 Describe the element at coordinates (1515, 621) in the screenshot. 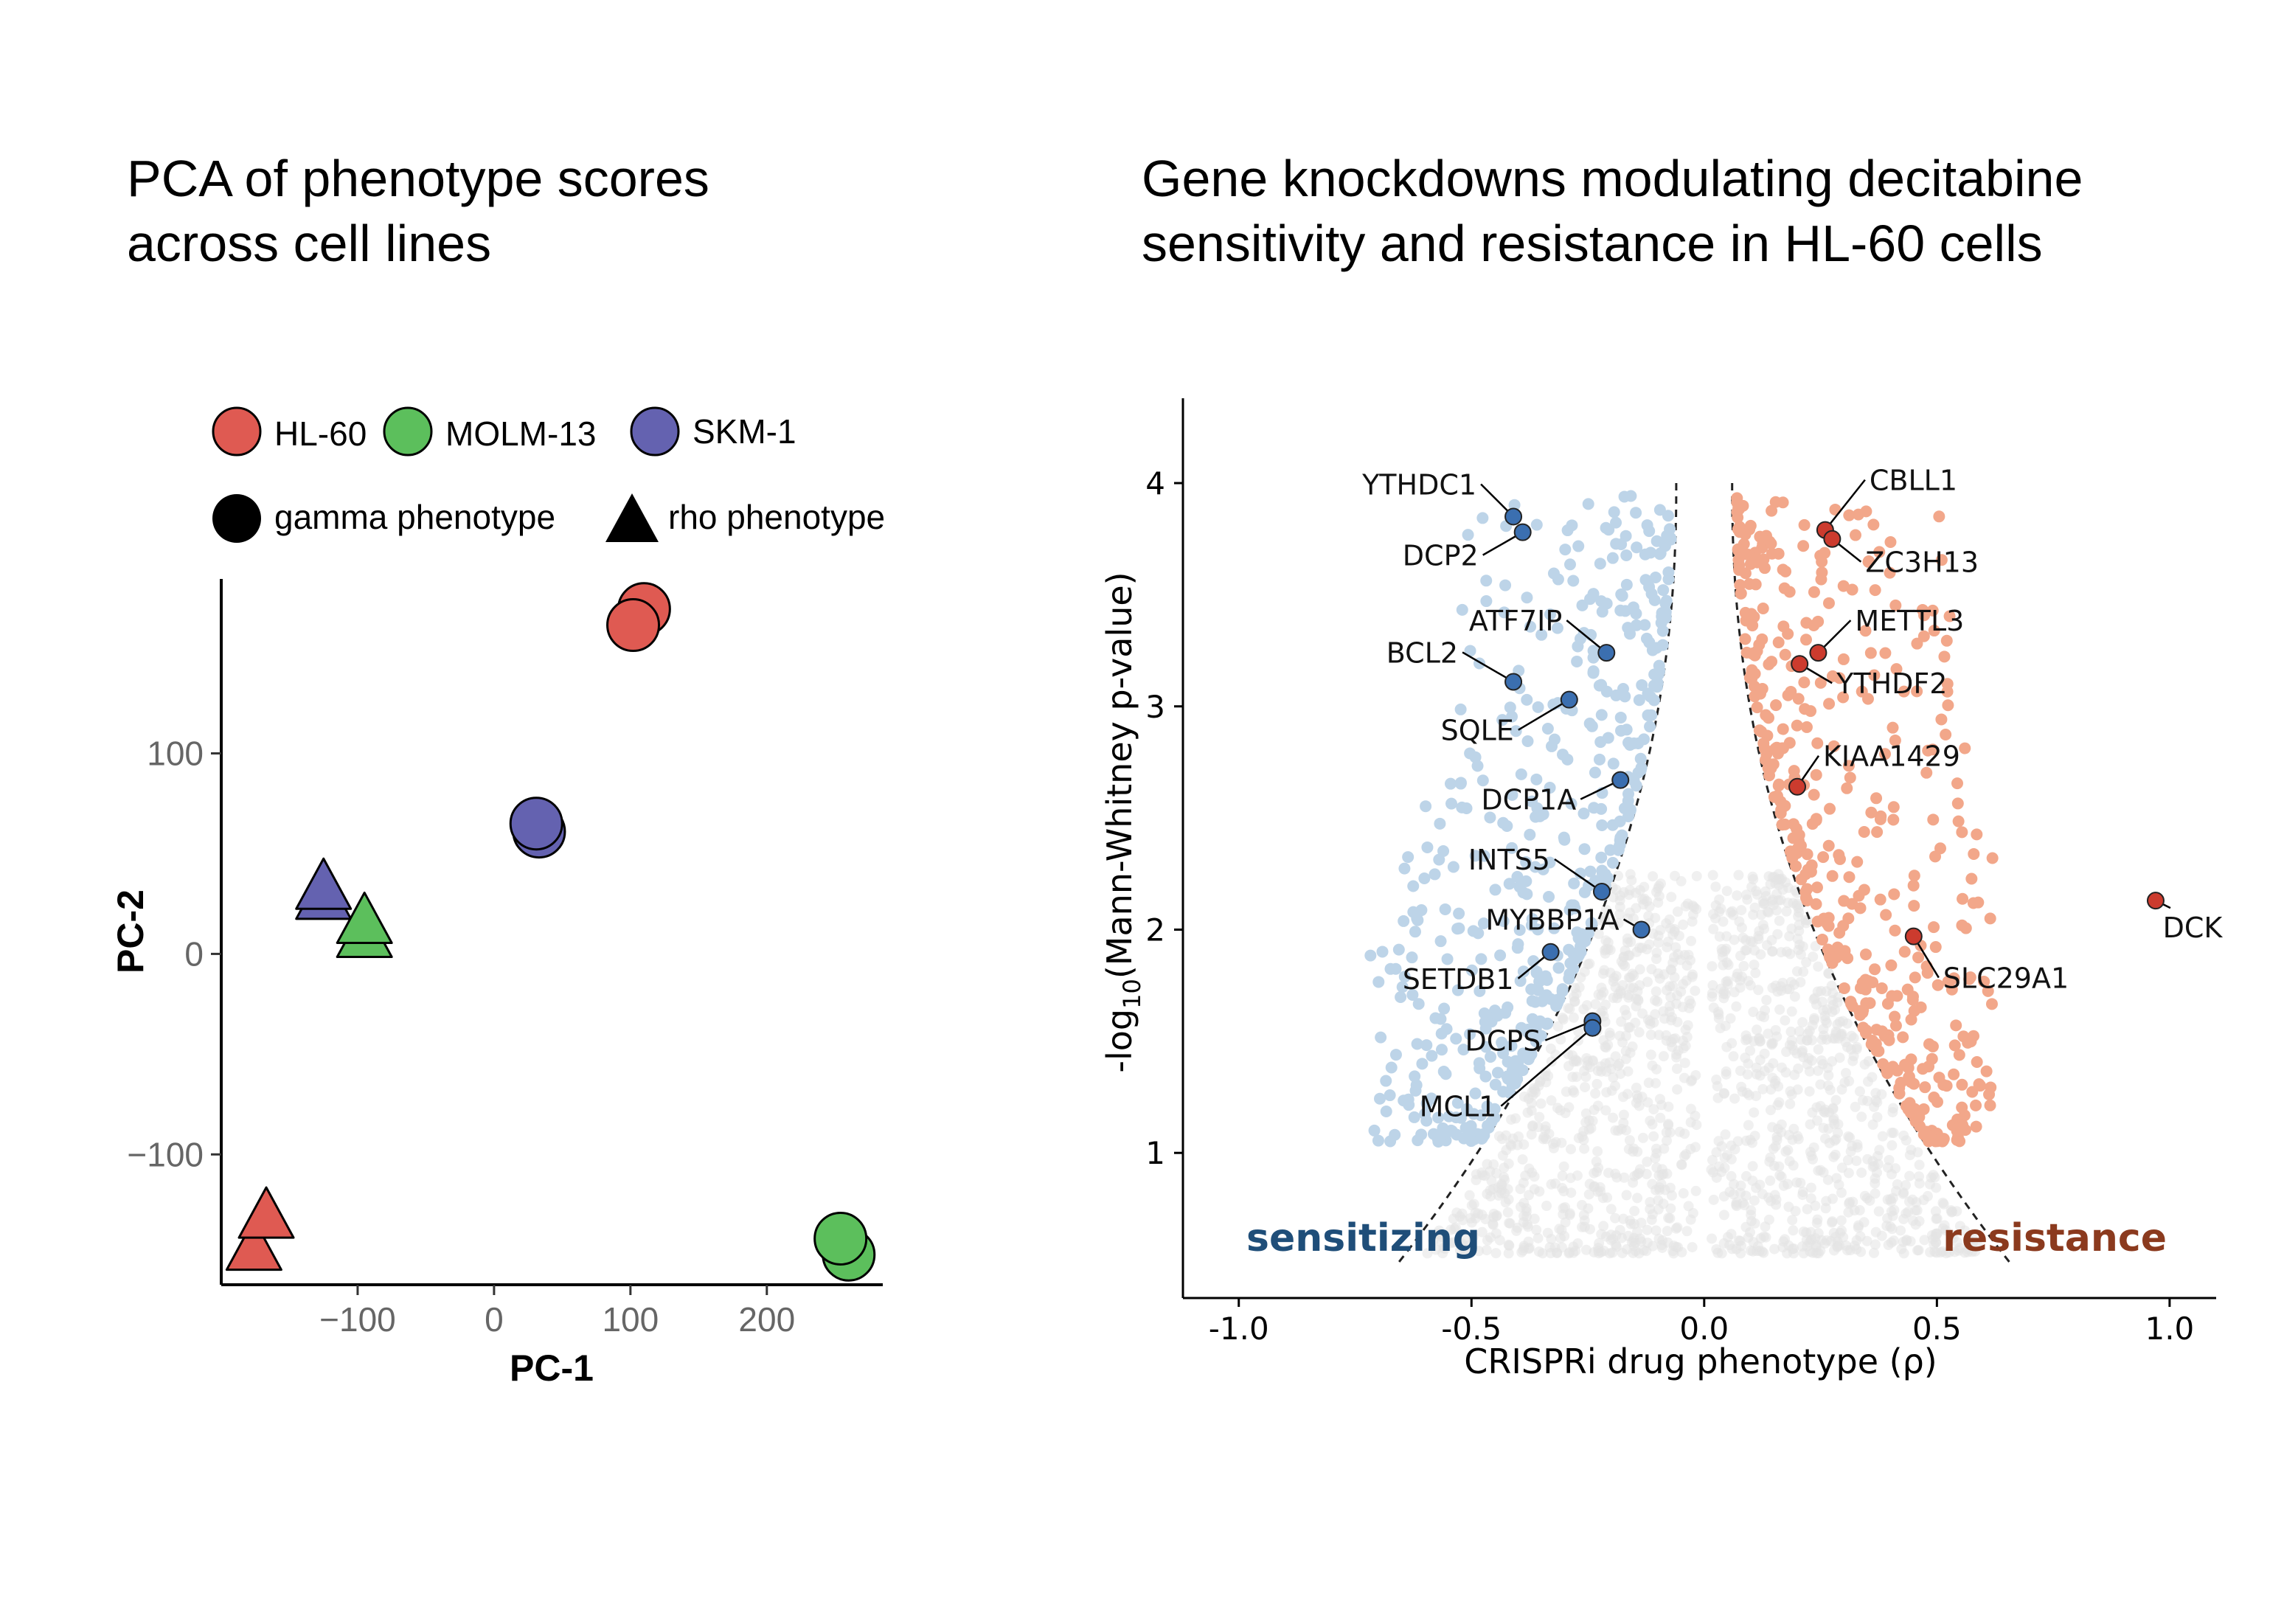

I see `gene-label-atf7ip: ATF7IP` at that location.